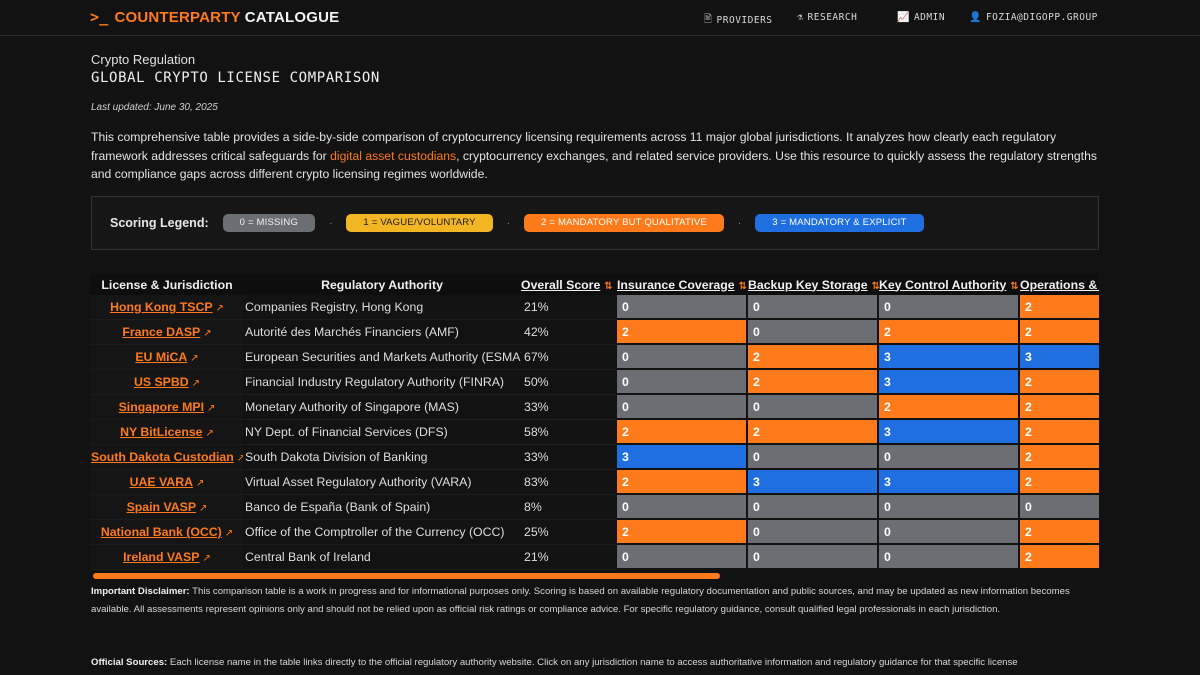 The width and height of the screenshot is (1200, 675). I want to click on license-link: Spain VASP ↗, so click(167, 507).